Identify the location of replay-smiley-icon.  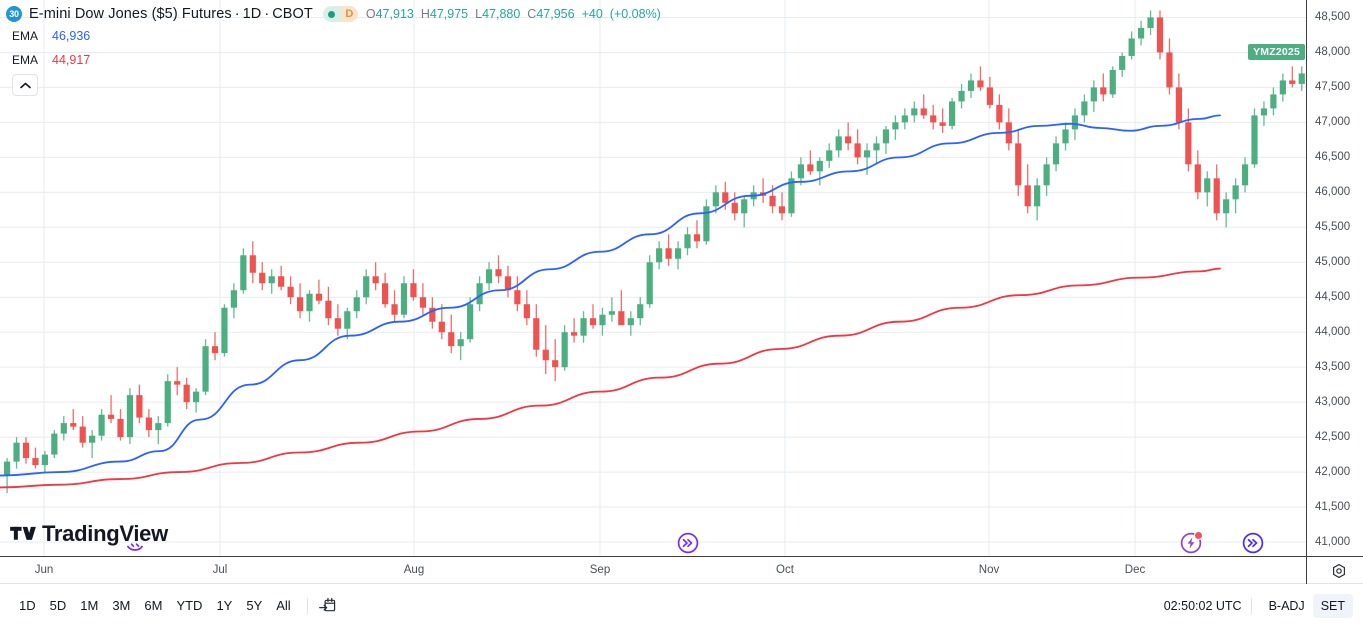
(135, 548).